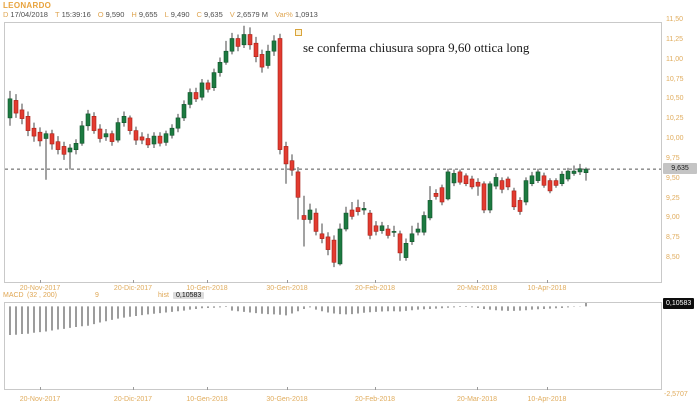 This screenshot has height=414, width=700. I want to click on price-tick-label: 11,50, so click(674, 19).